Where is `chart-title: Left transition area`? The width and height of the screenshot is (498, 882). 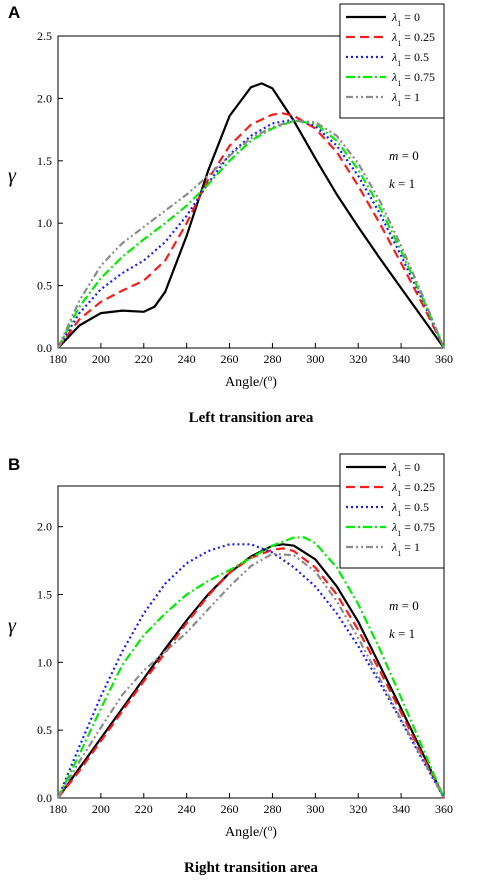
chart-title: Left transition area is located at coordinates (251, 418).